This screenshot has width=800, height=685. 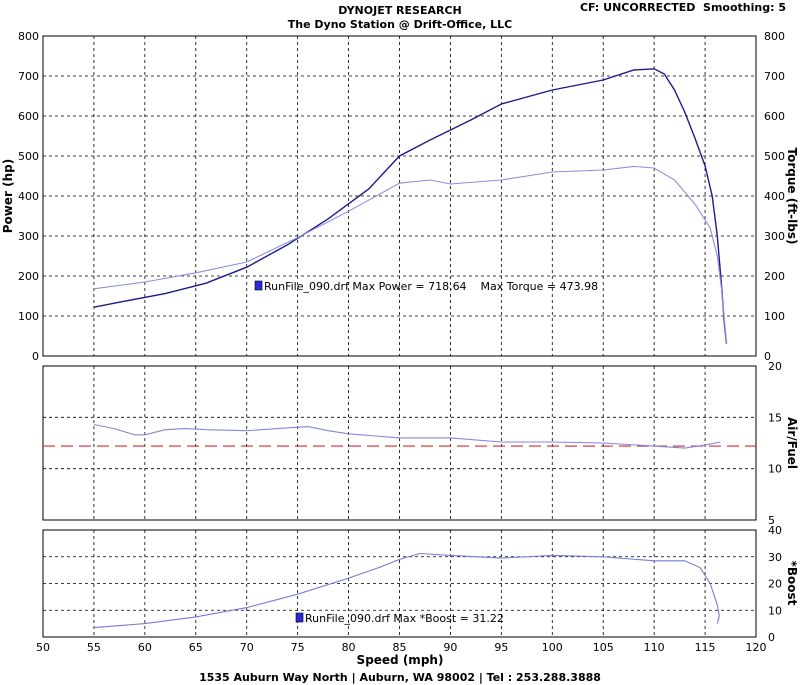 I want to click on x-tick-label: 55, so click(x=94, y=647).